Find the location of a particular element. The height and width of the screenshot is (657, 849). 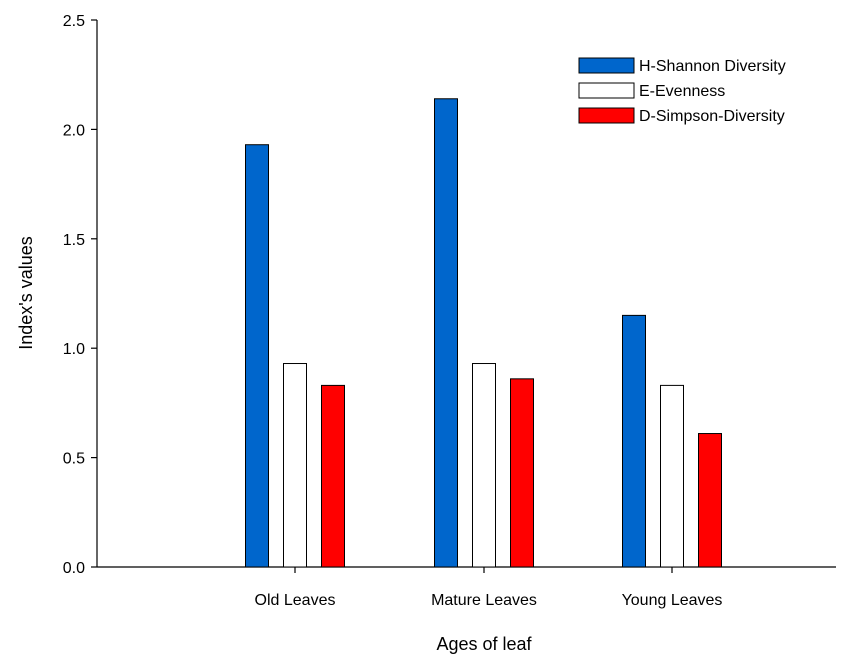

legend-entry: H-Shannon Diversity is located at coordinates (712, 66).